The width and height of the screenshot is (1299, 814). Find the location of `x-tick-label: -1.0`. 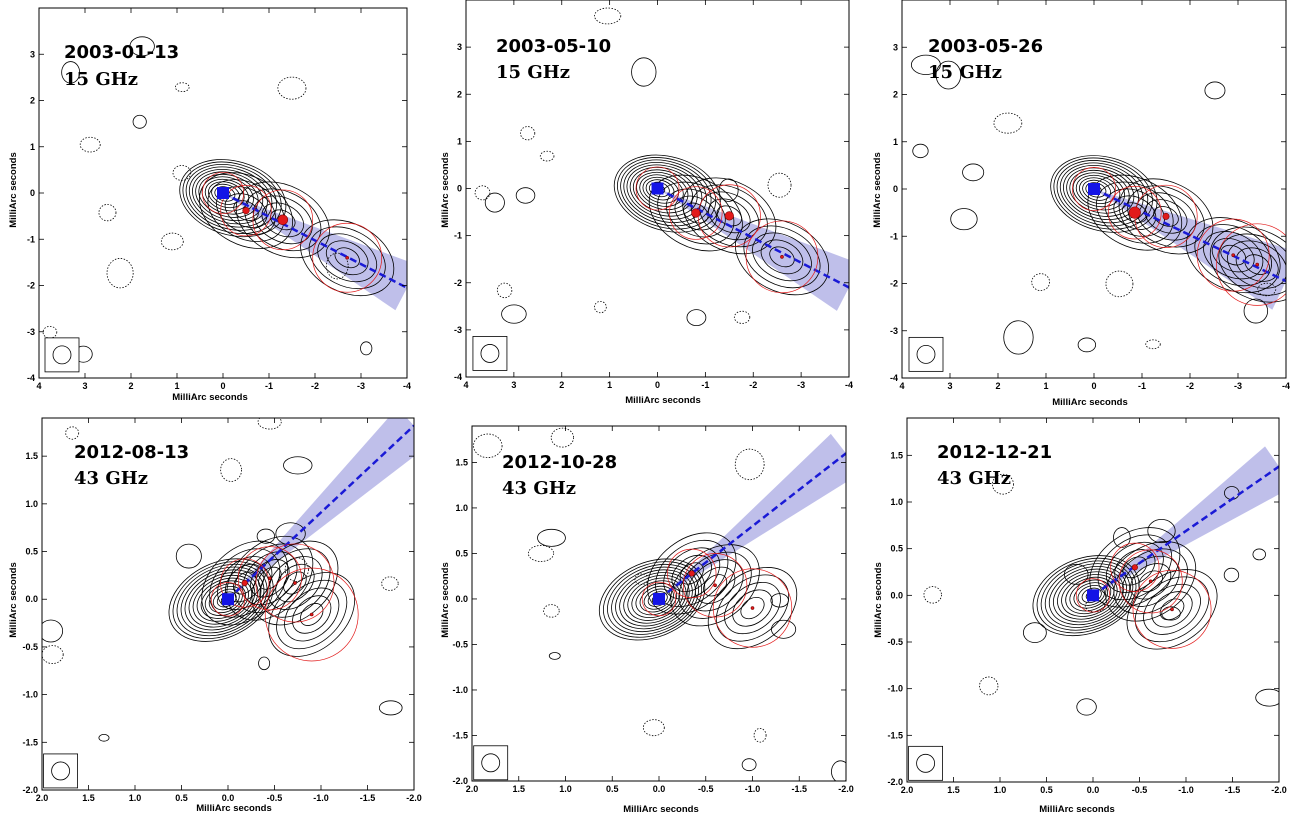

x-tick-label: -1.0 is located at coordinates (321, 798).